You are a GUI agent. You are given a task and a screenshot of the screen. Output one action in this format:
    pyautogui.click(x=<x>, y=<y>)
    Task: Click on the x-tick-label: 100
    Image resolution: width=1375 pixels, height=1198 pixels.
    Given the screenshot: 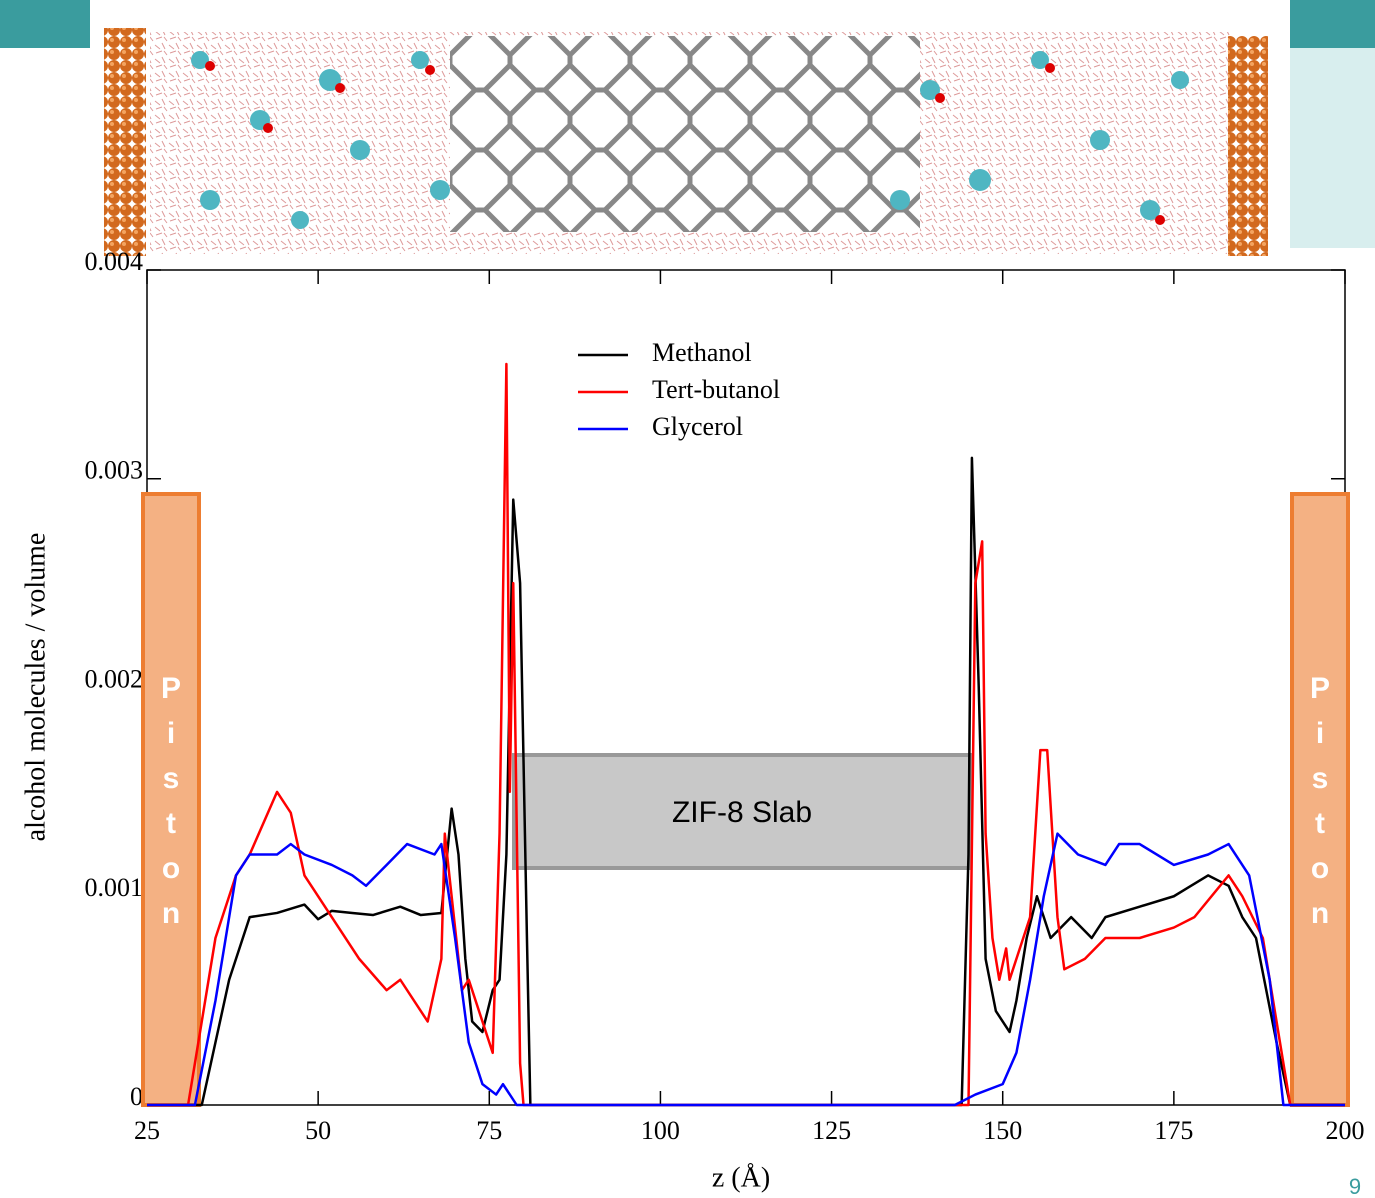 What is the action you would take?
    pyautogui.click(x=660, y=1130)
    